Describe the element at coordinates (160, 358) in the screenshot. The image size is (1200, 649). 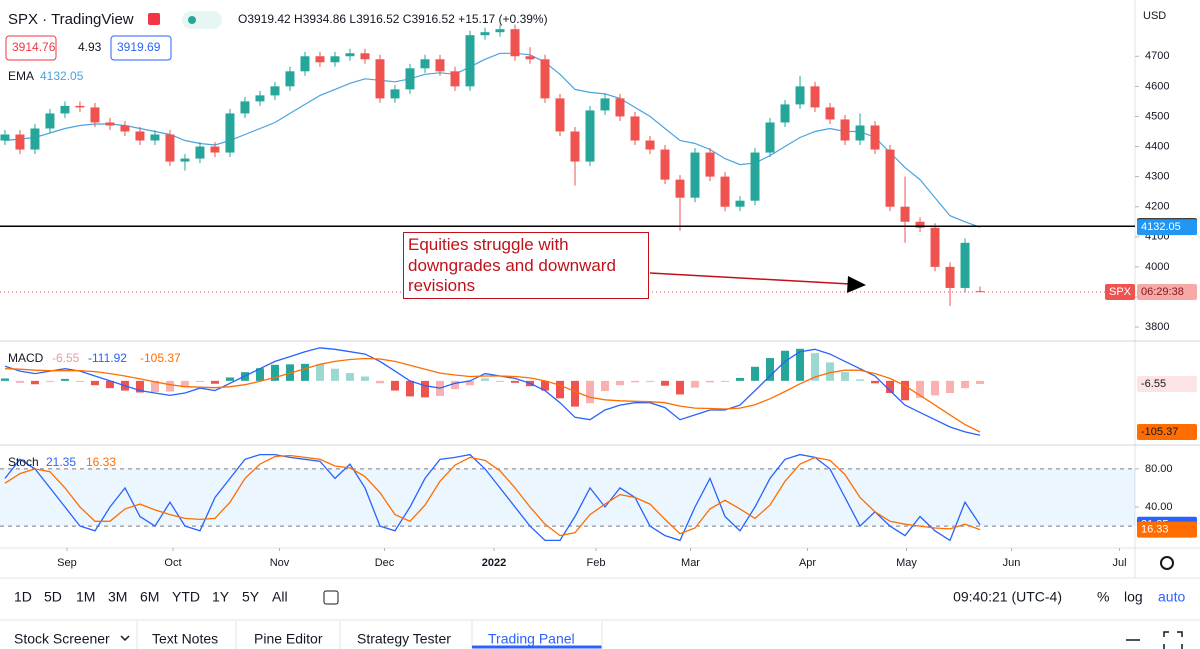
I see `label: -105.37` at that location.